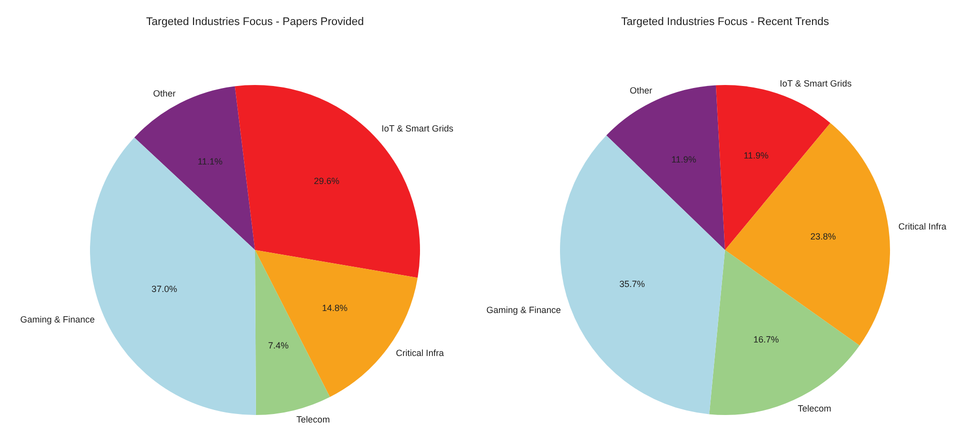 The height and width of the screenshot is (441, 956). Describe the element at coordinates (327, 181) in the screenshot. I see `data-label: 29.6%` at that location.